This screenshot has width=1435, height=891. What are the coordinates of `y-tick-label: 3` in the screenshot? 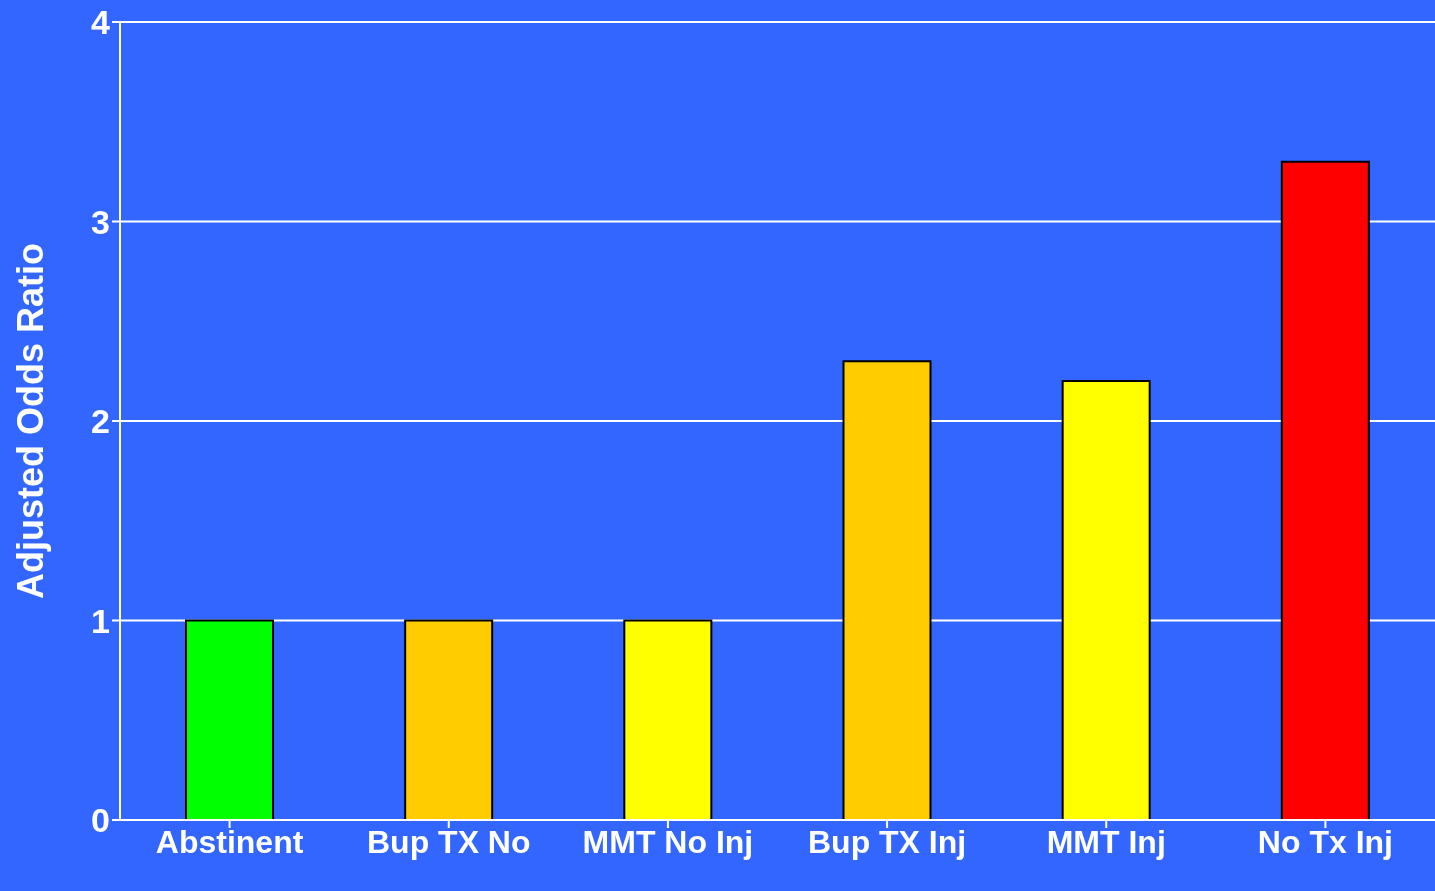 It's located at (100, 221).